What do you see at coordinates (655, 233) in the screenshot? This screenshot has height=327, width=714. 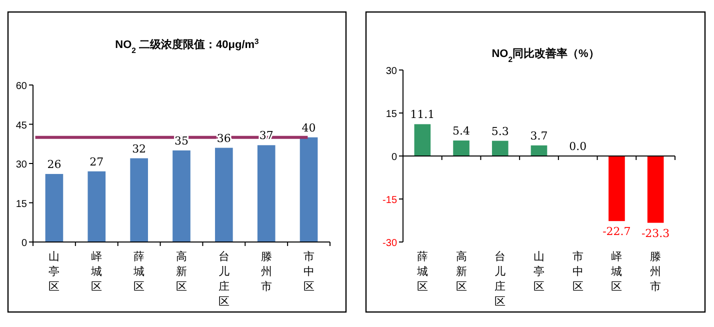 I see `data-label: -23.3` at bounding box center [655, 233].